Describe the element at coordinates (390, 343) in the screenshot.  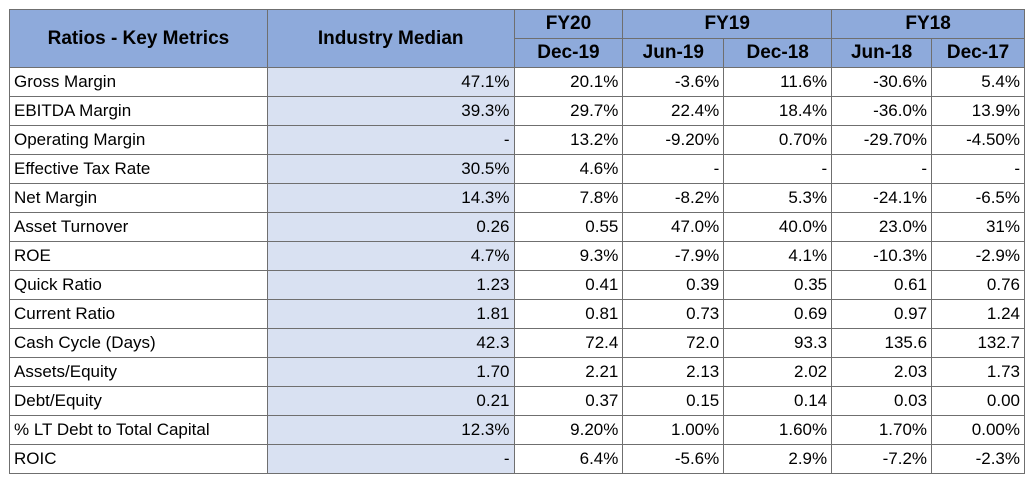
I see `industry-median-value: 42.3` at that location.